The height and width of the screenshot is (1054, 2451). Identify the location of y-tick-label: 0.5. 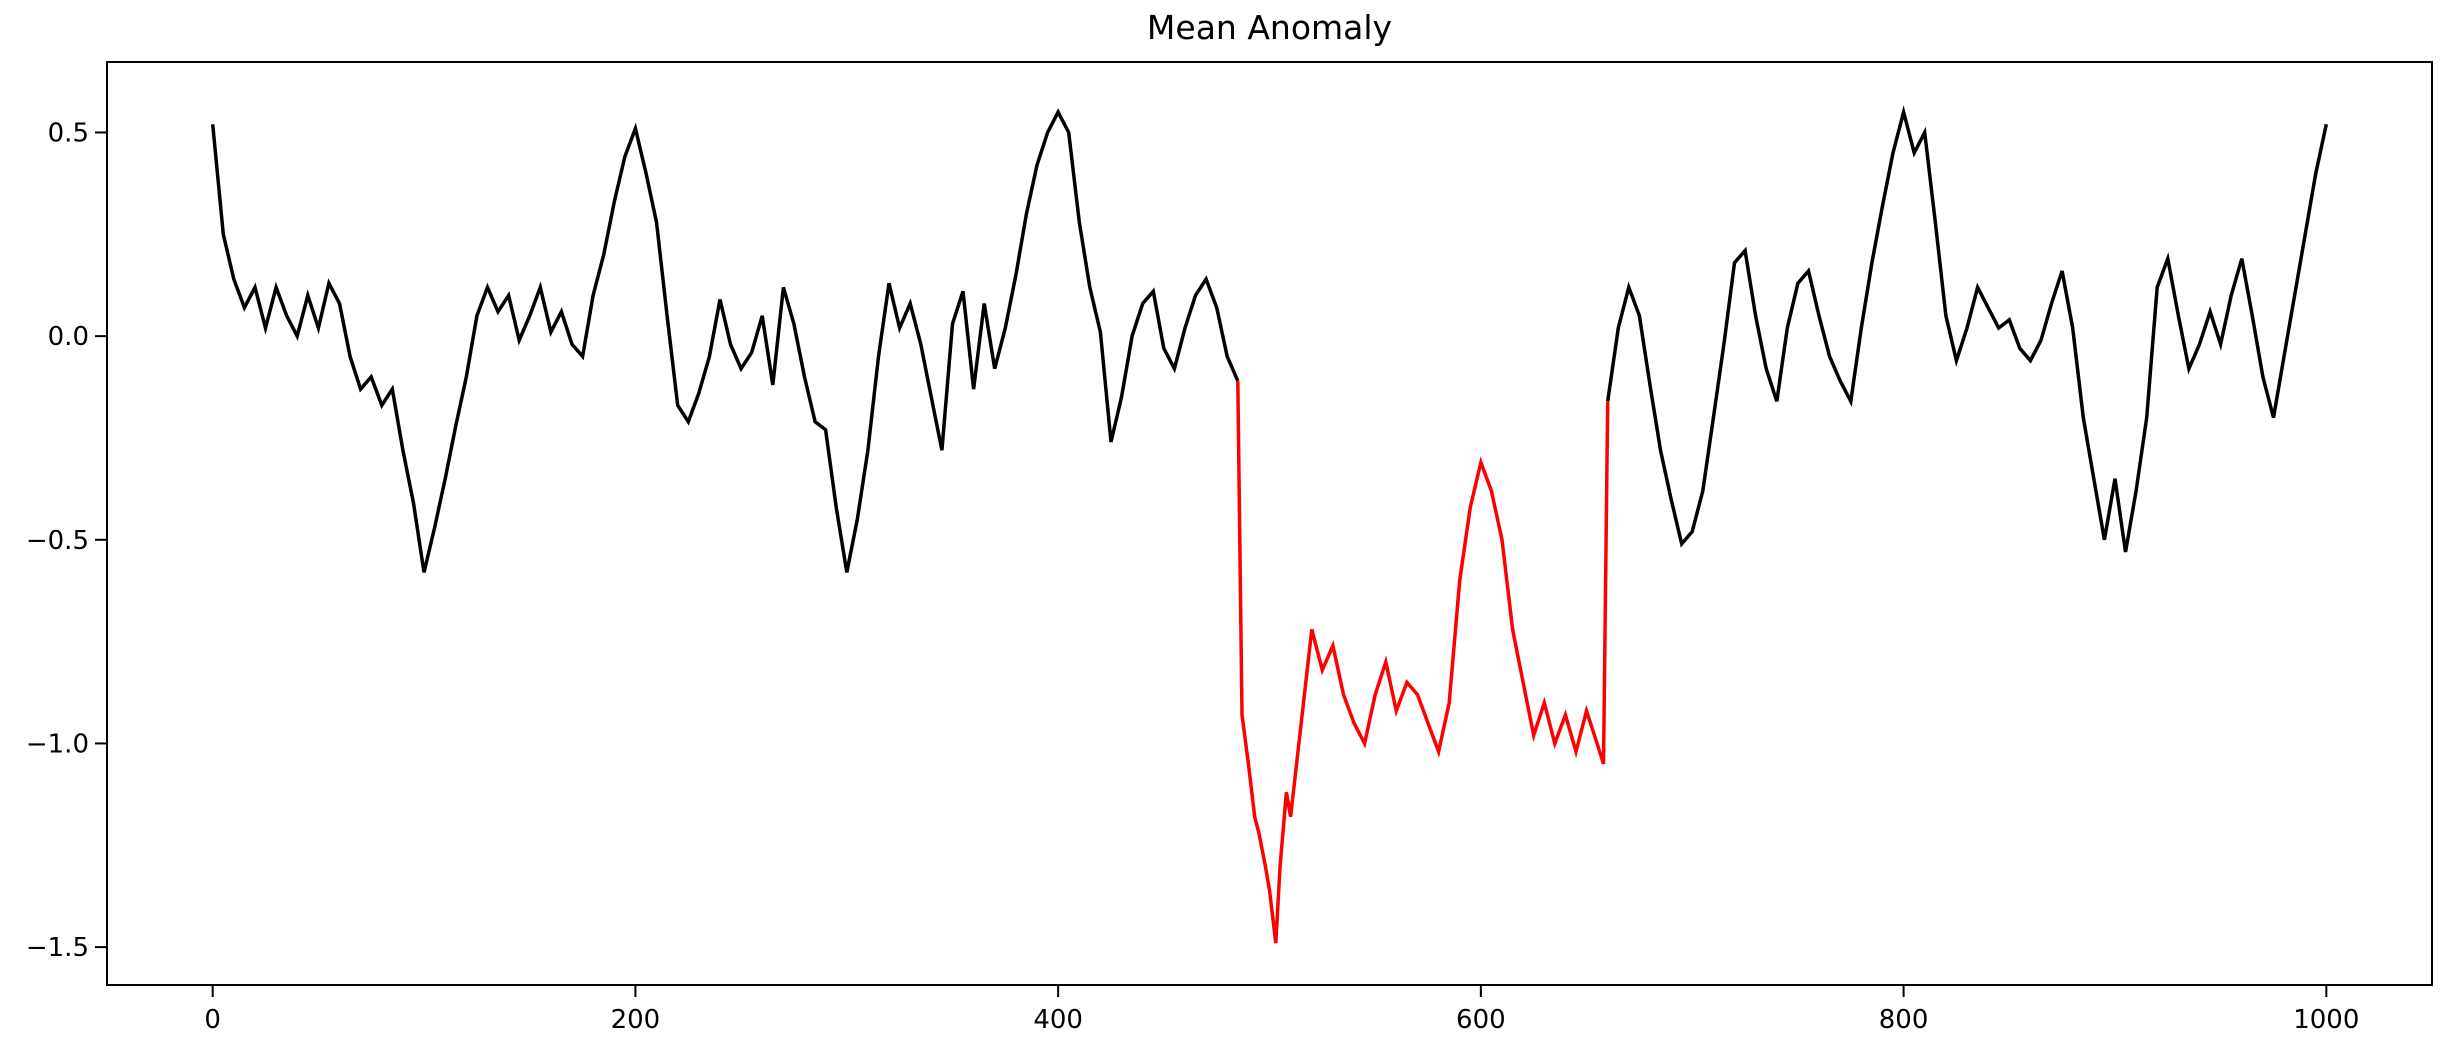
(68, 133).